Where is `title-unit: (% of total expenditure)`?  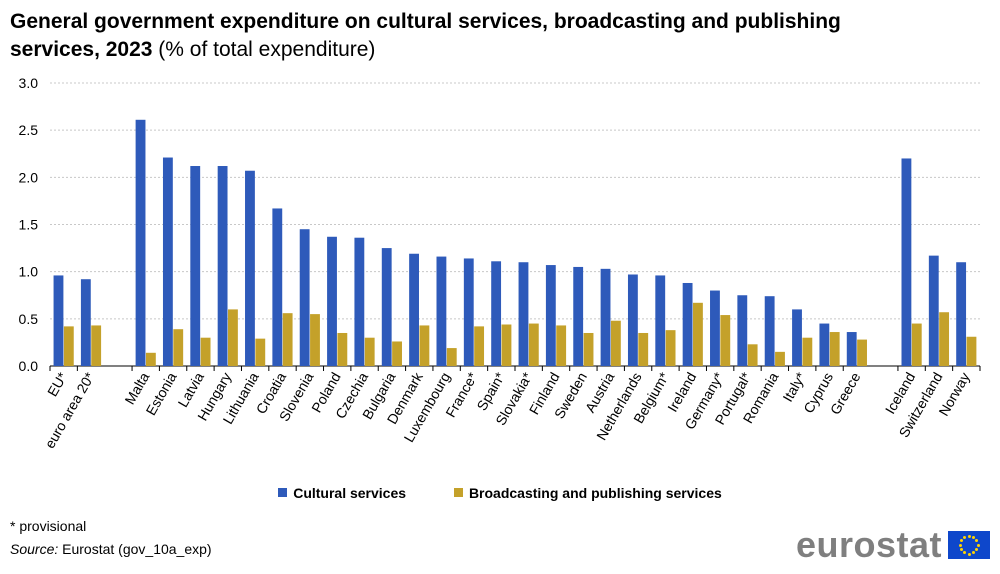 title-unit: (% of total expenditure) is located at coordinates (264, 49).